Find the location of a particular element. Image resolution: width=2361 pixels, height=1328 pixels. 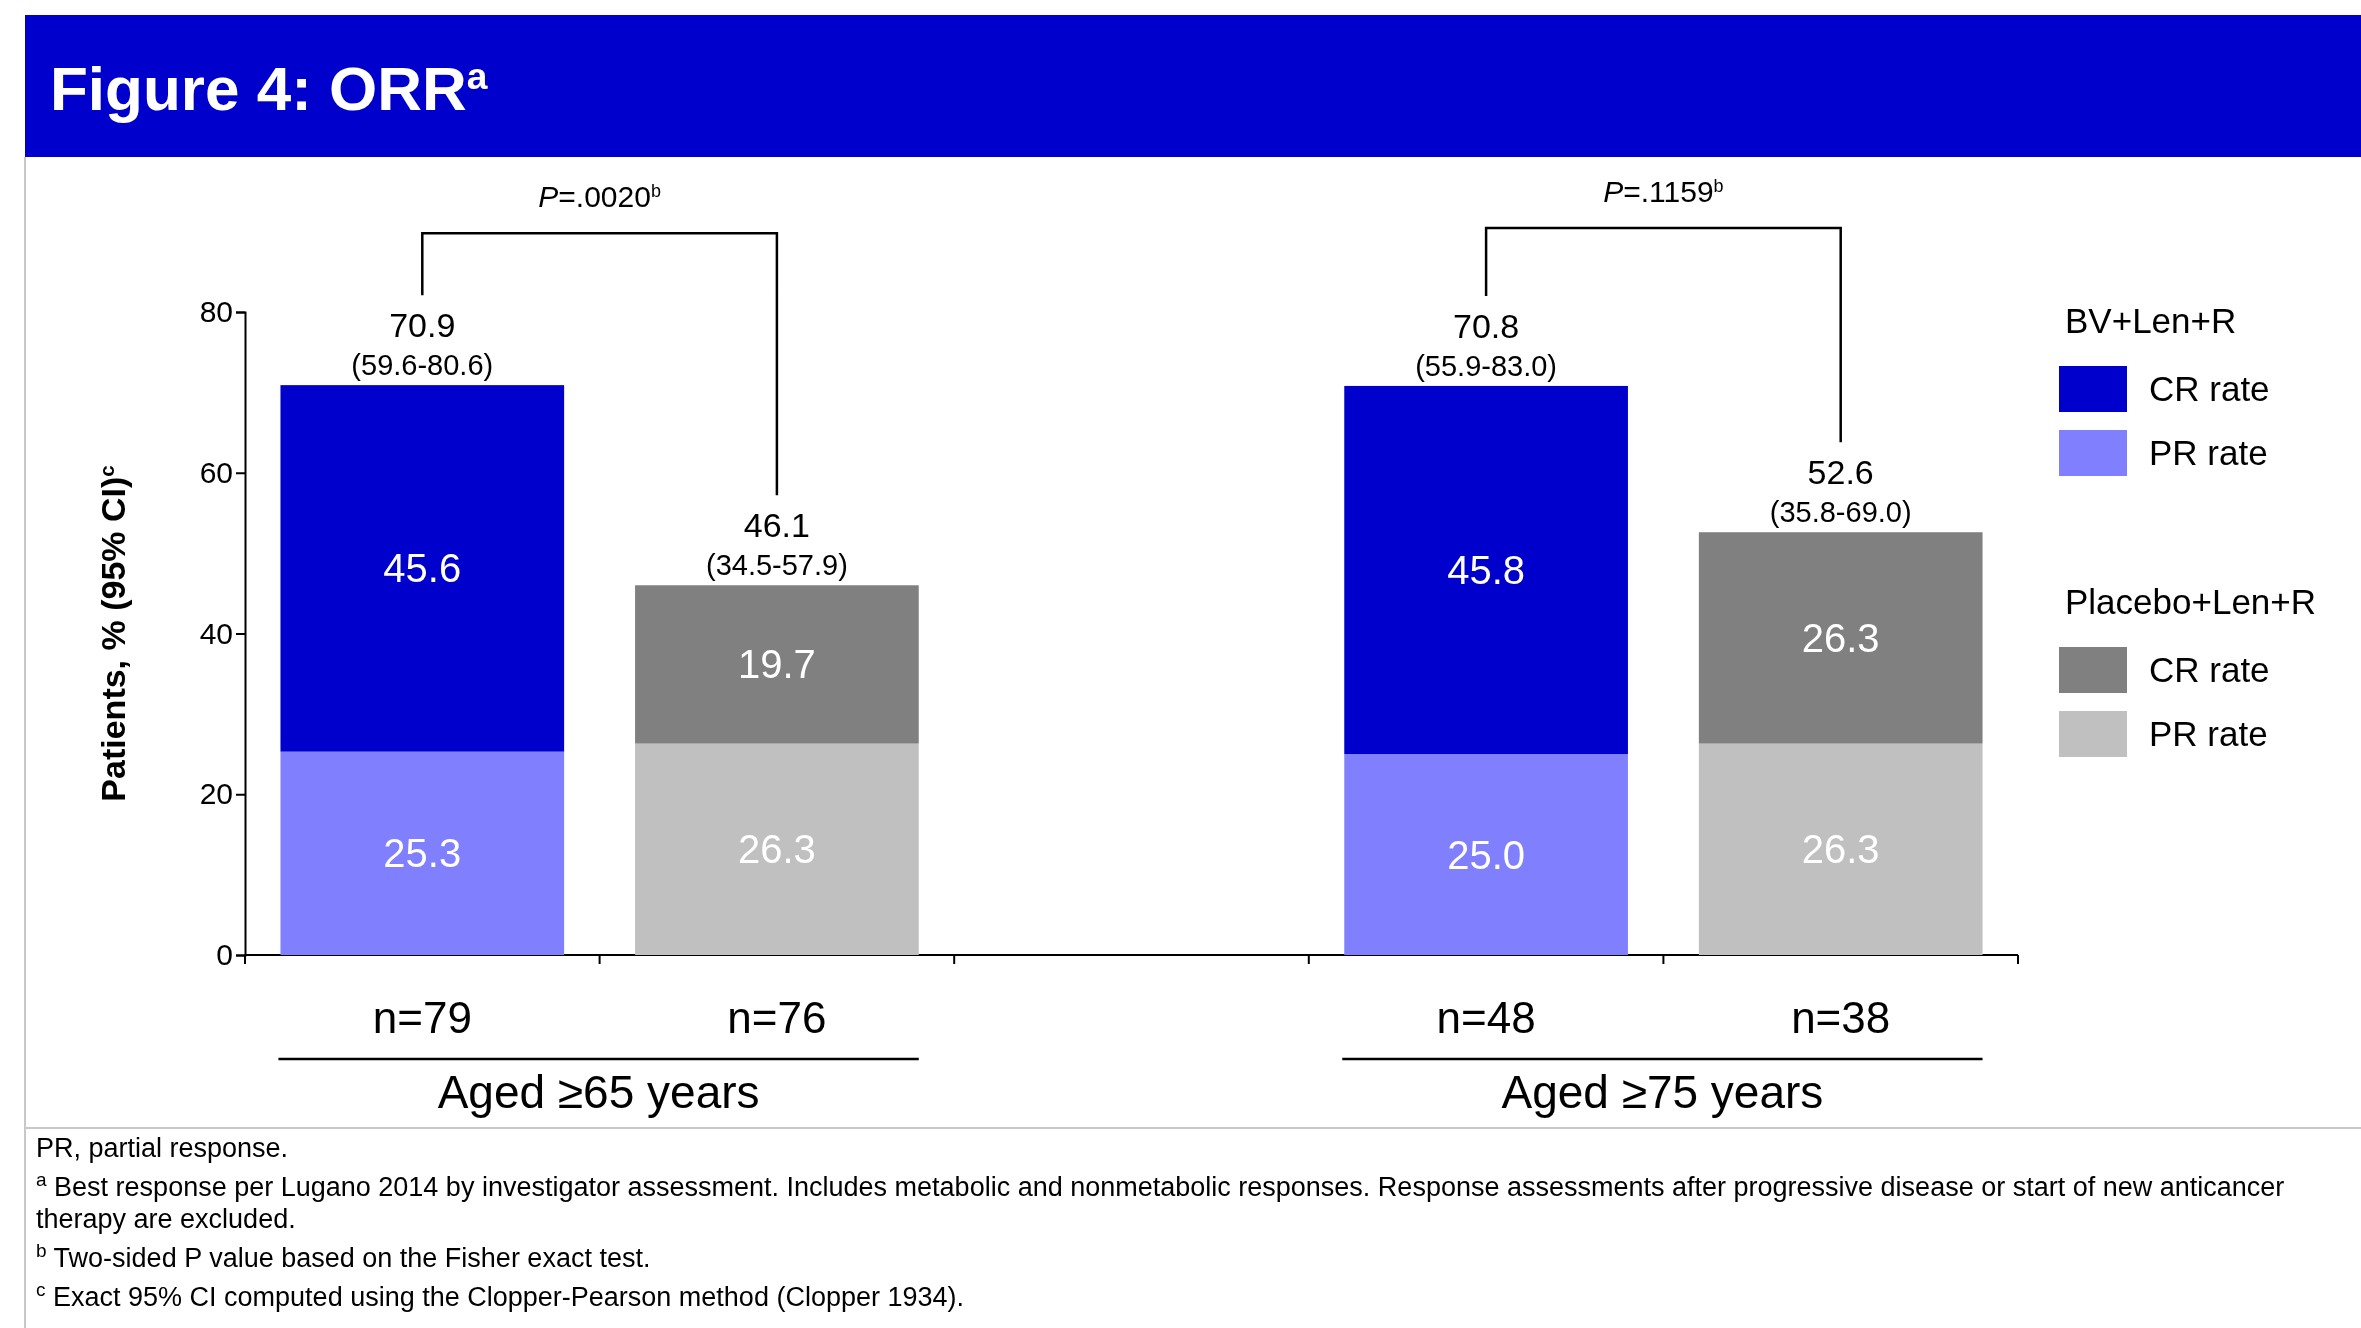

text: $^{b}$ Two-sided P value based on the Fisher exact test. is located at coordinates (344, 1256).